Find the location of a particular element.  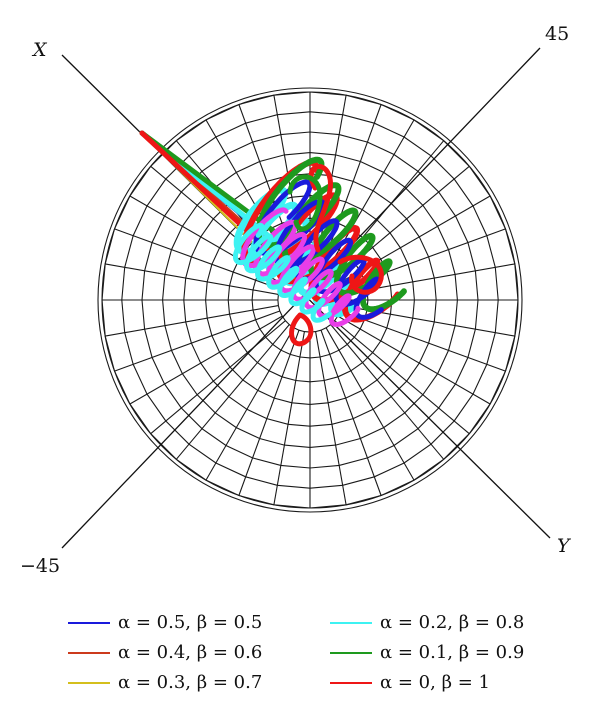

legend-item: α = 0.3, β = 0.7 is located at coordinates (165, 682).